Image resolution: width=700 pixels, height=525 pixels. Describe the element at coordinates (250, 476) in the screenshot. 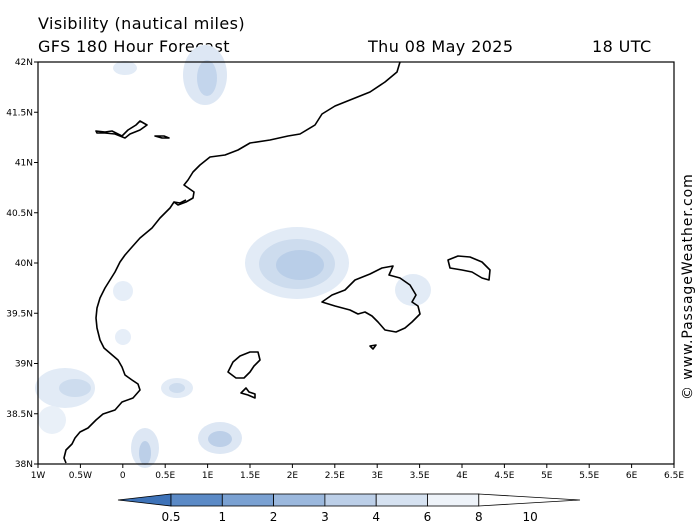

I see `lon-label: 1.5E` at that location.